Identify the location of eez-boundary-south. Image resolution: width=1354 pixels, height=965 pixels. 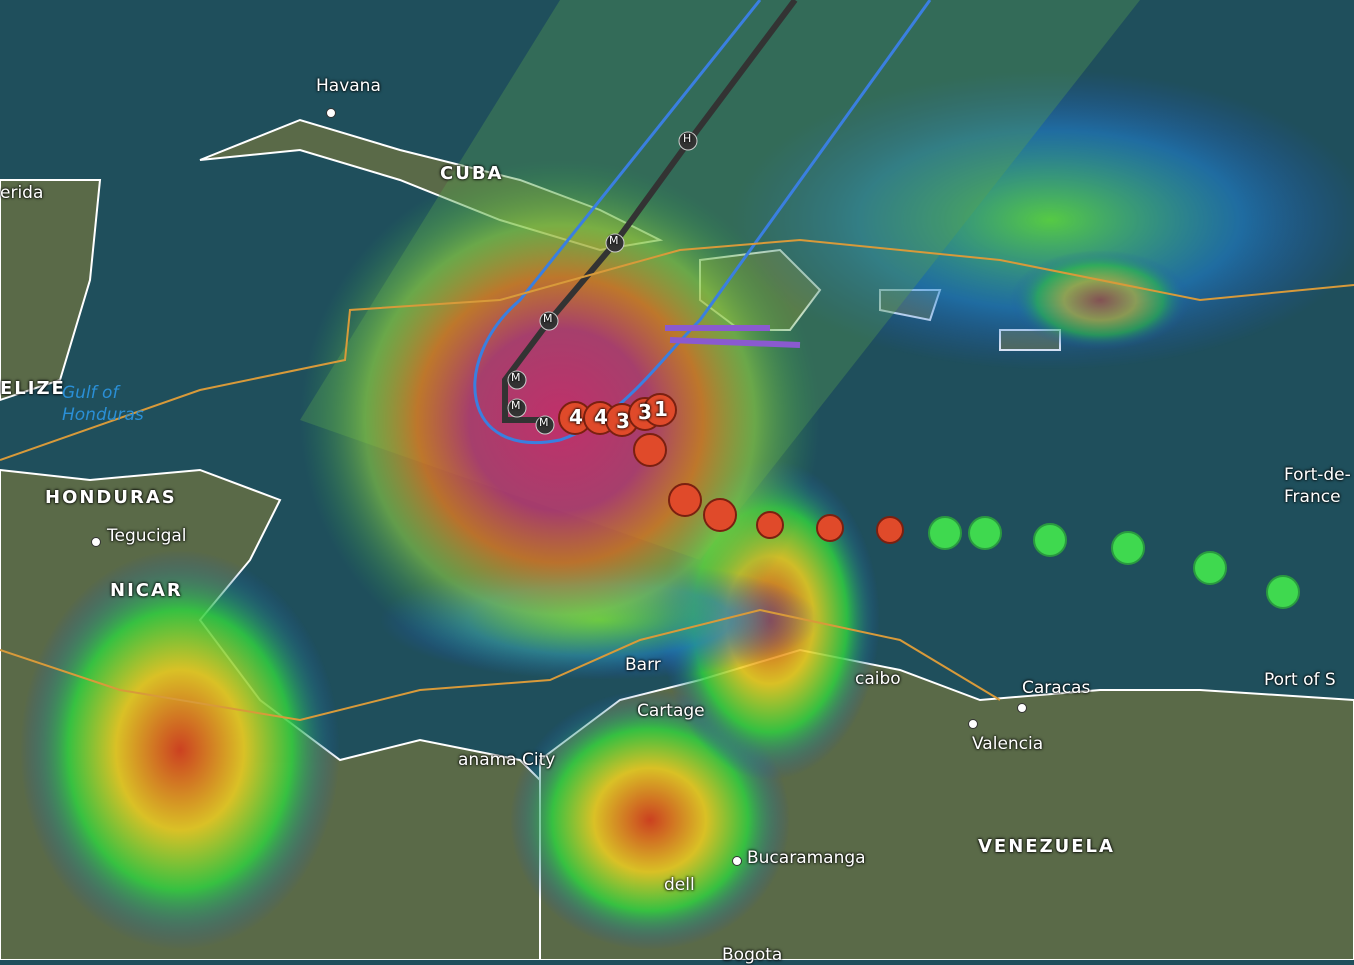
(500, 665).